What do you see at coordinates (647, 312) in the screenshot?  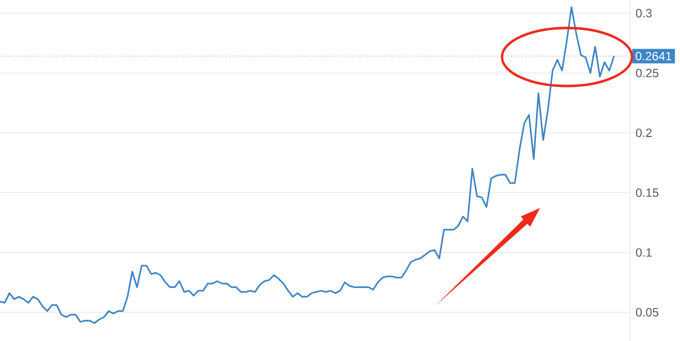 I see `y-tick-label: 0.05` at bounding box center [647, 312].